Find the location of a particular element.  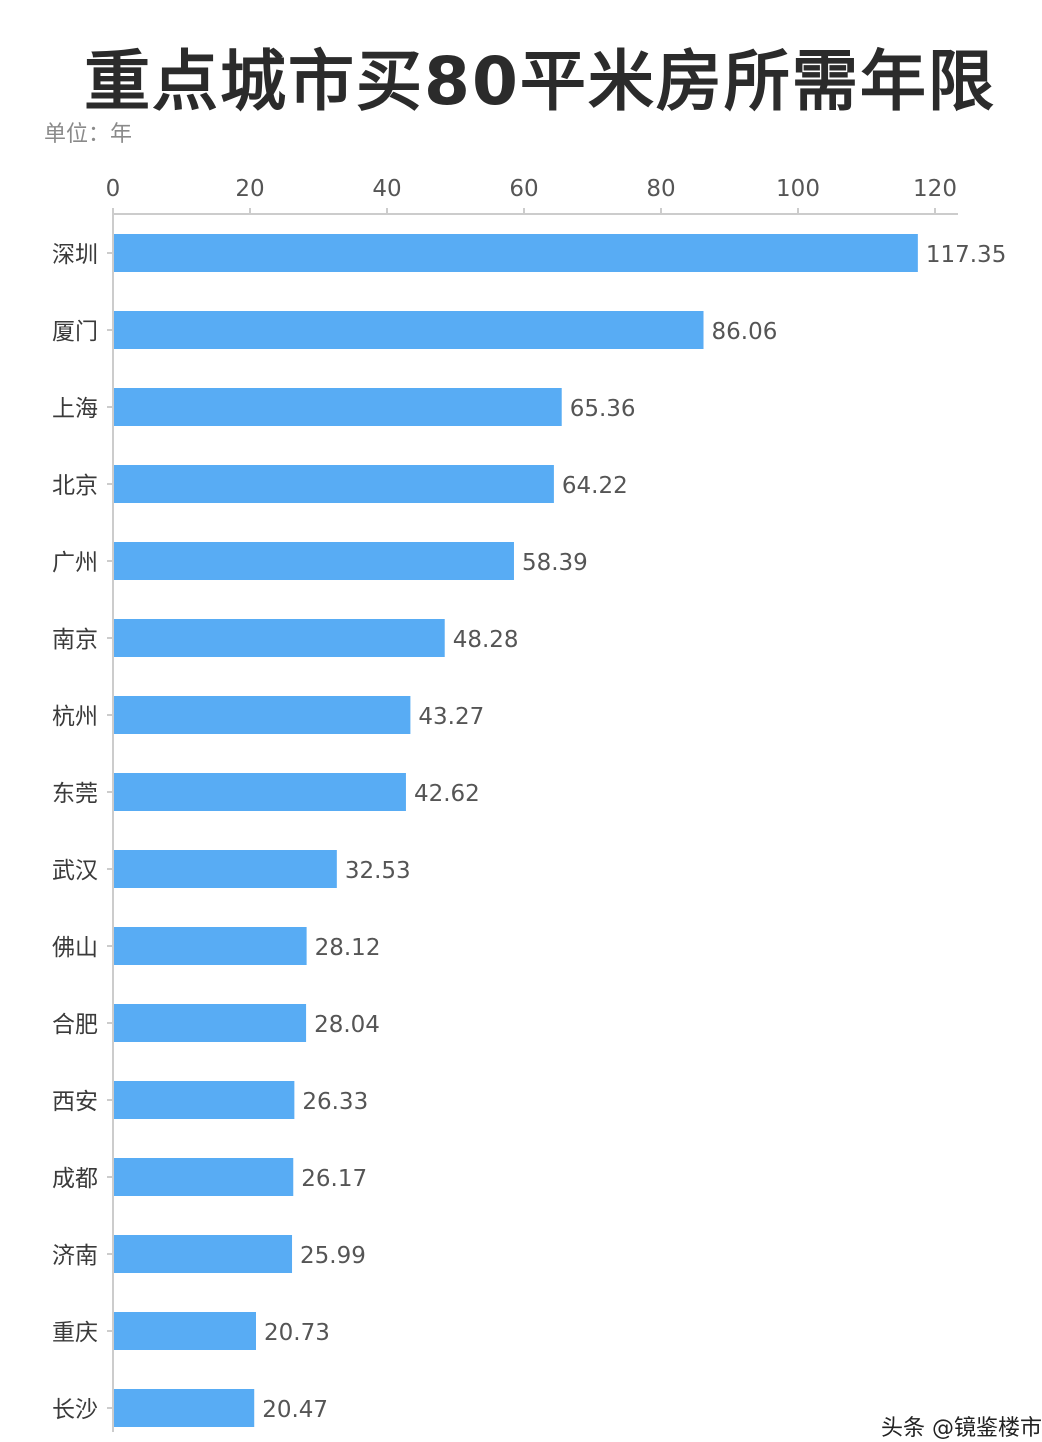

category-label: 东莞 is located at coordinates (75, 794).